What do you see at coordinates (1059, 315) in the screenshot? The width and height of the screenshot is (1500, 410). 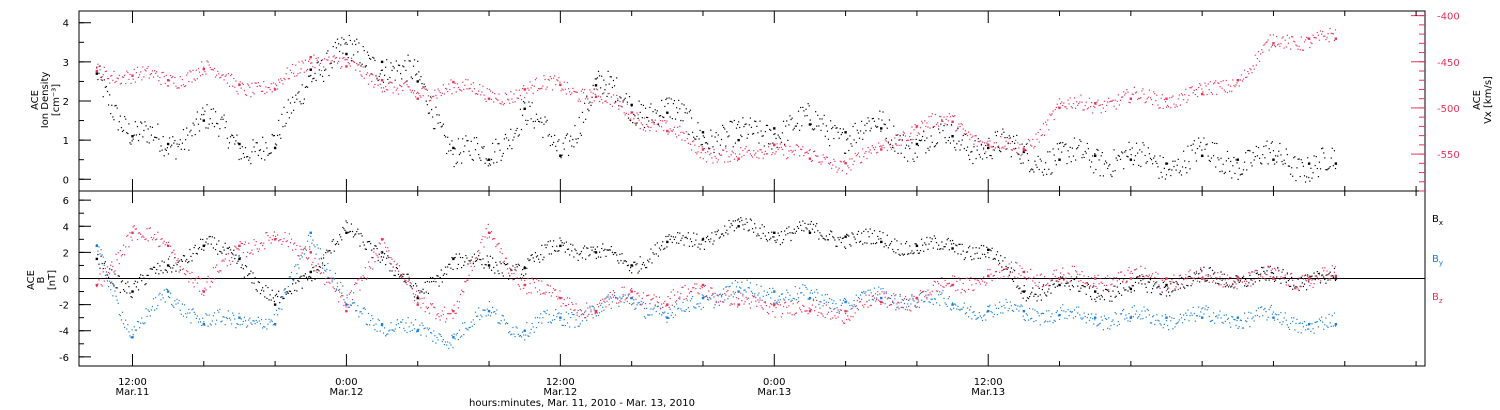 I see `by-point` at bounding box center [1059, 315].